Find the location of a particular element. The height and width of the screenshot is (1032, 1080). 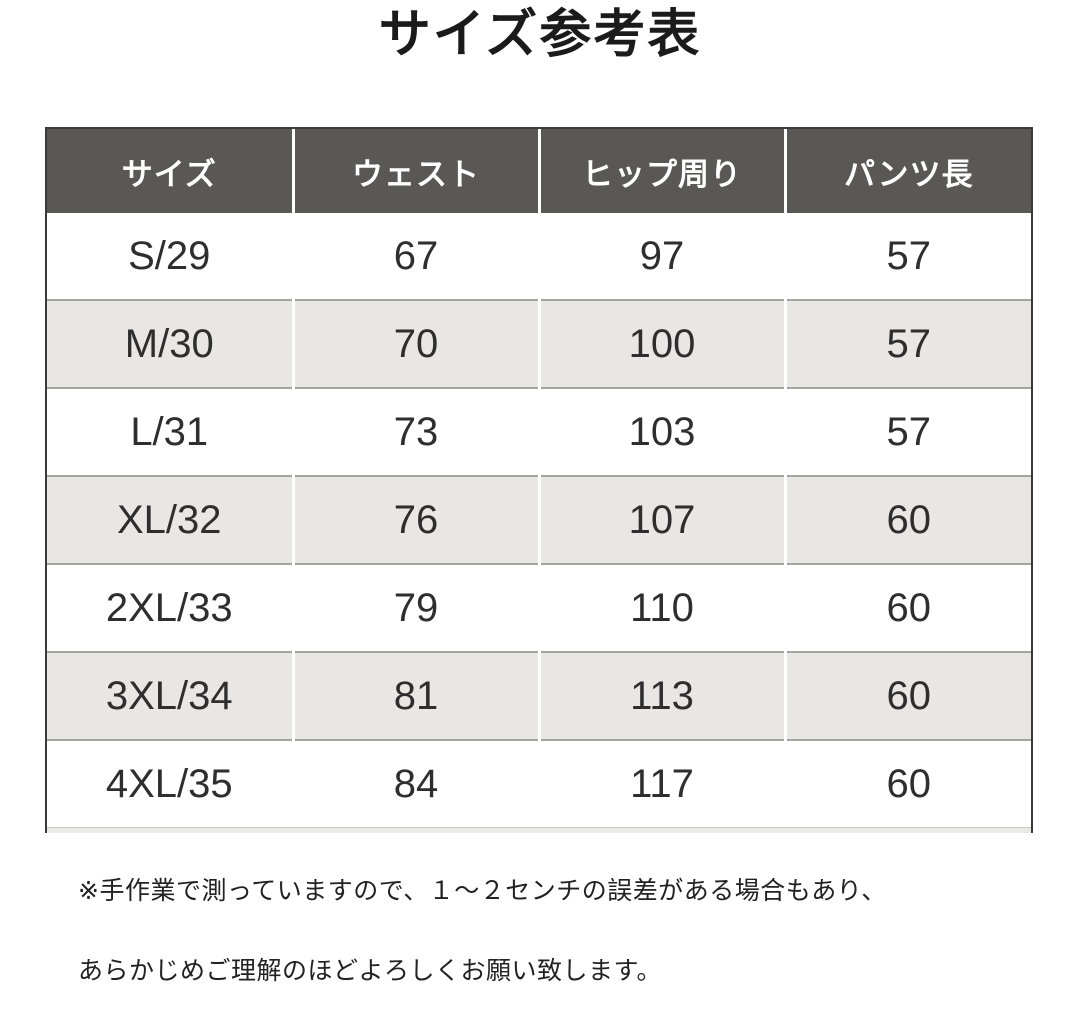

hip-cell: 107 is located at coordinates (661, 520).